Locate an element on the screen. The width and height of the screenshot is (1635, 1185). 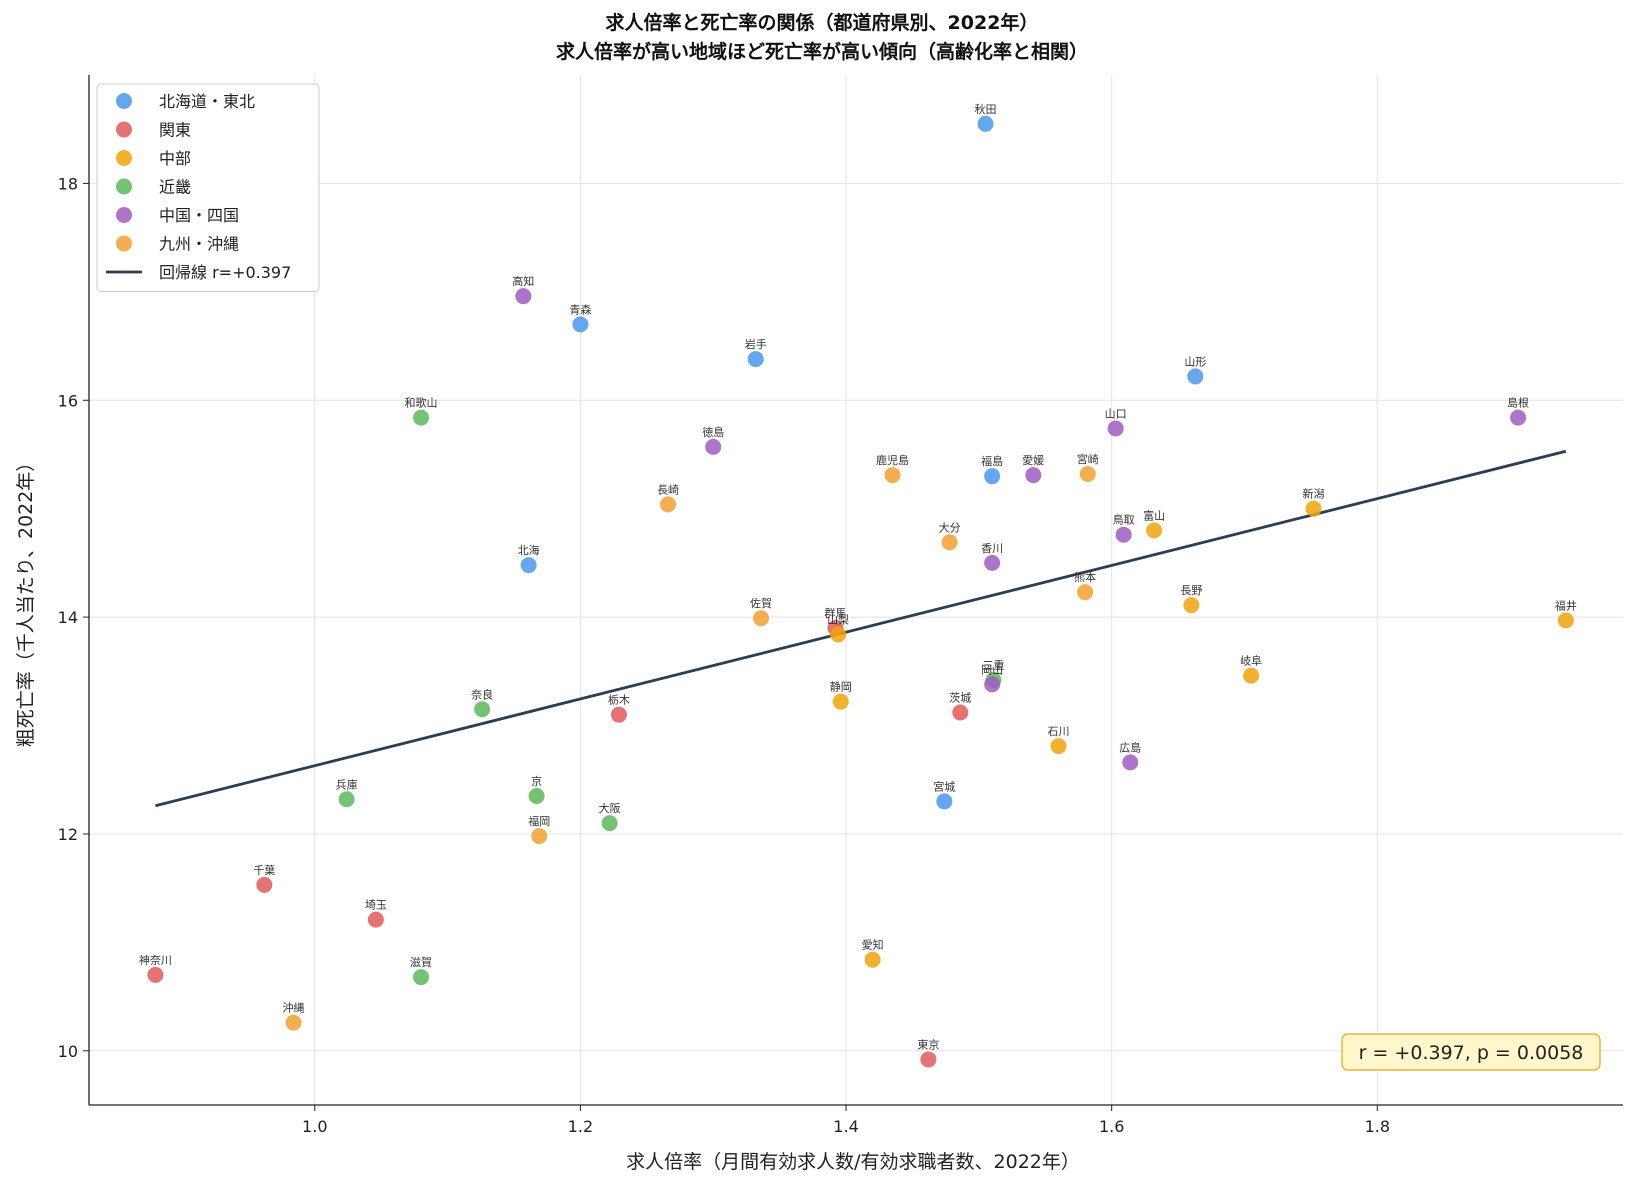
data-point-label: 山形 is located at coordinates (1195, 361).